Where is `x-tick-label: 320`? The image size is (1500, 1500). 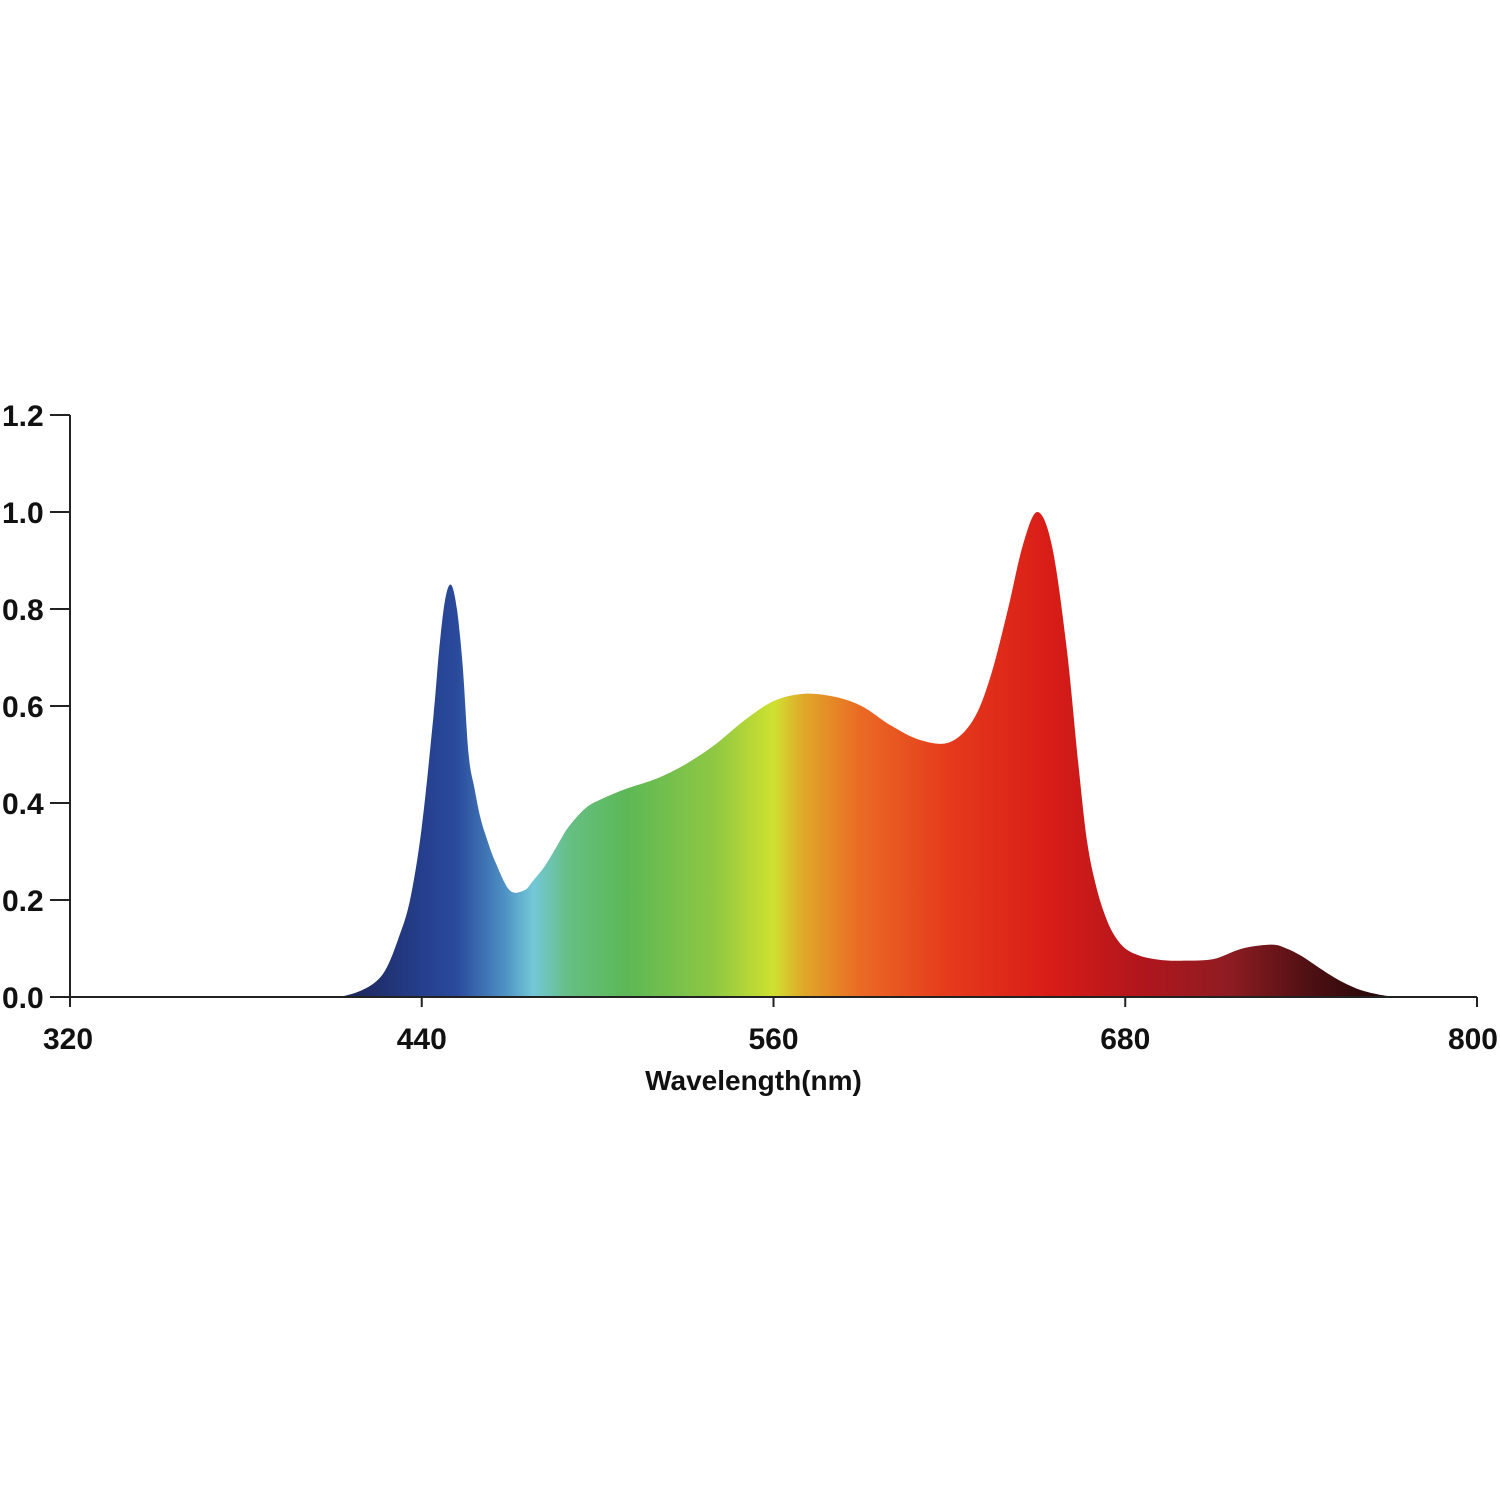 x-tick-label: 320 is located at coordinates (68, 1039).